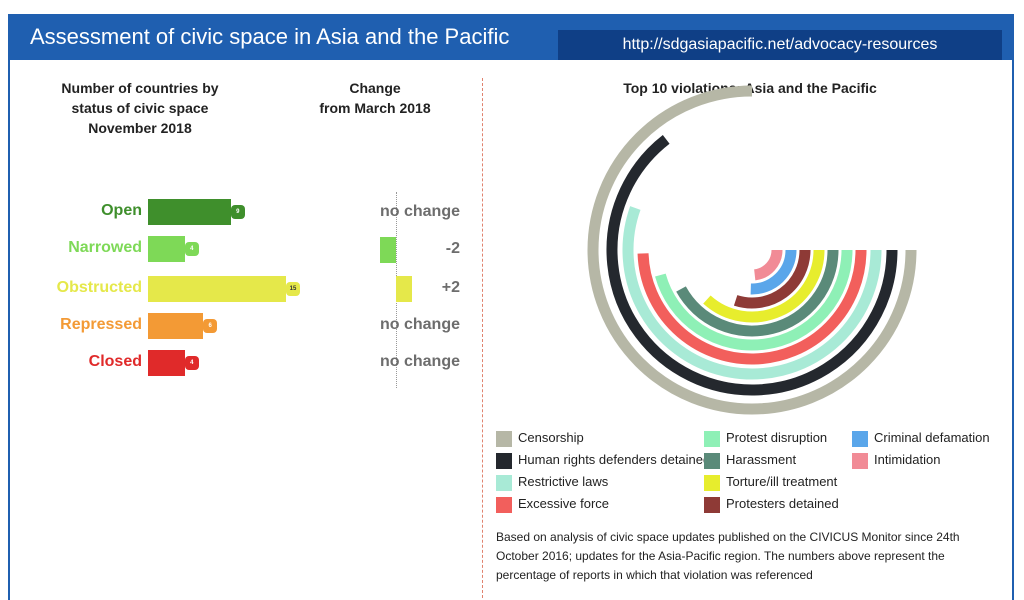 The image size is (1024, 600). I want to click on status-value-label: 6, so click(210, 326).